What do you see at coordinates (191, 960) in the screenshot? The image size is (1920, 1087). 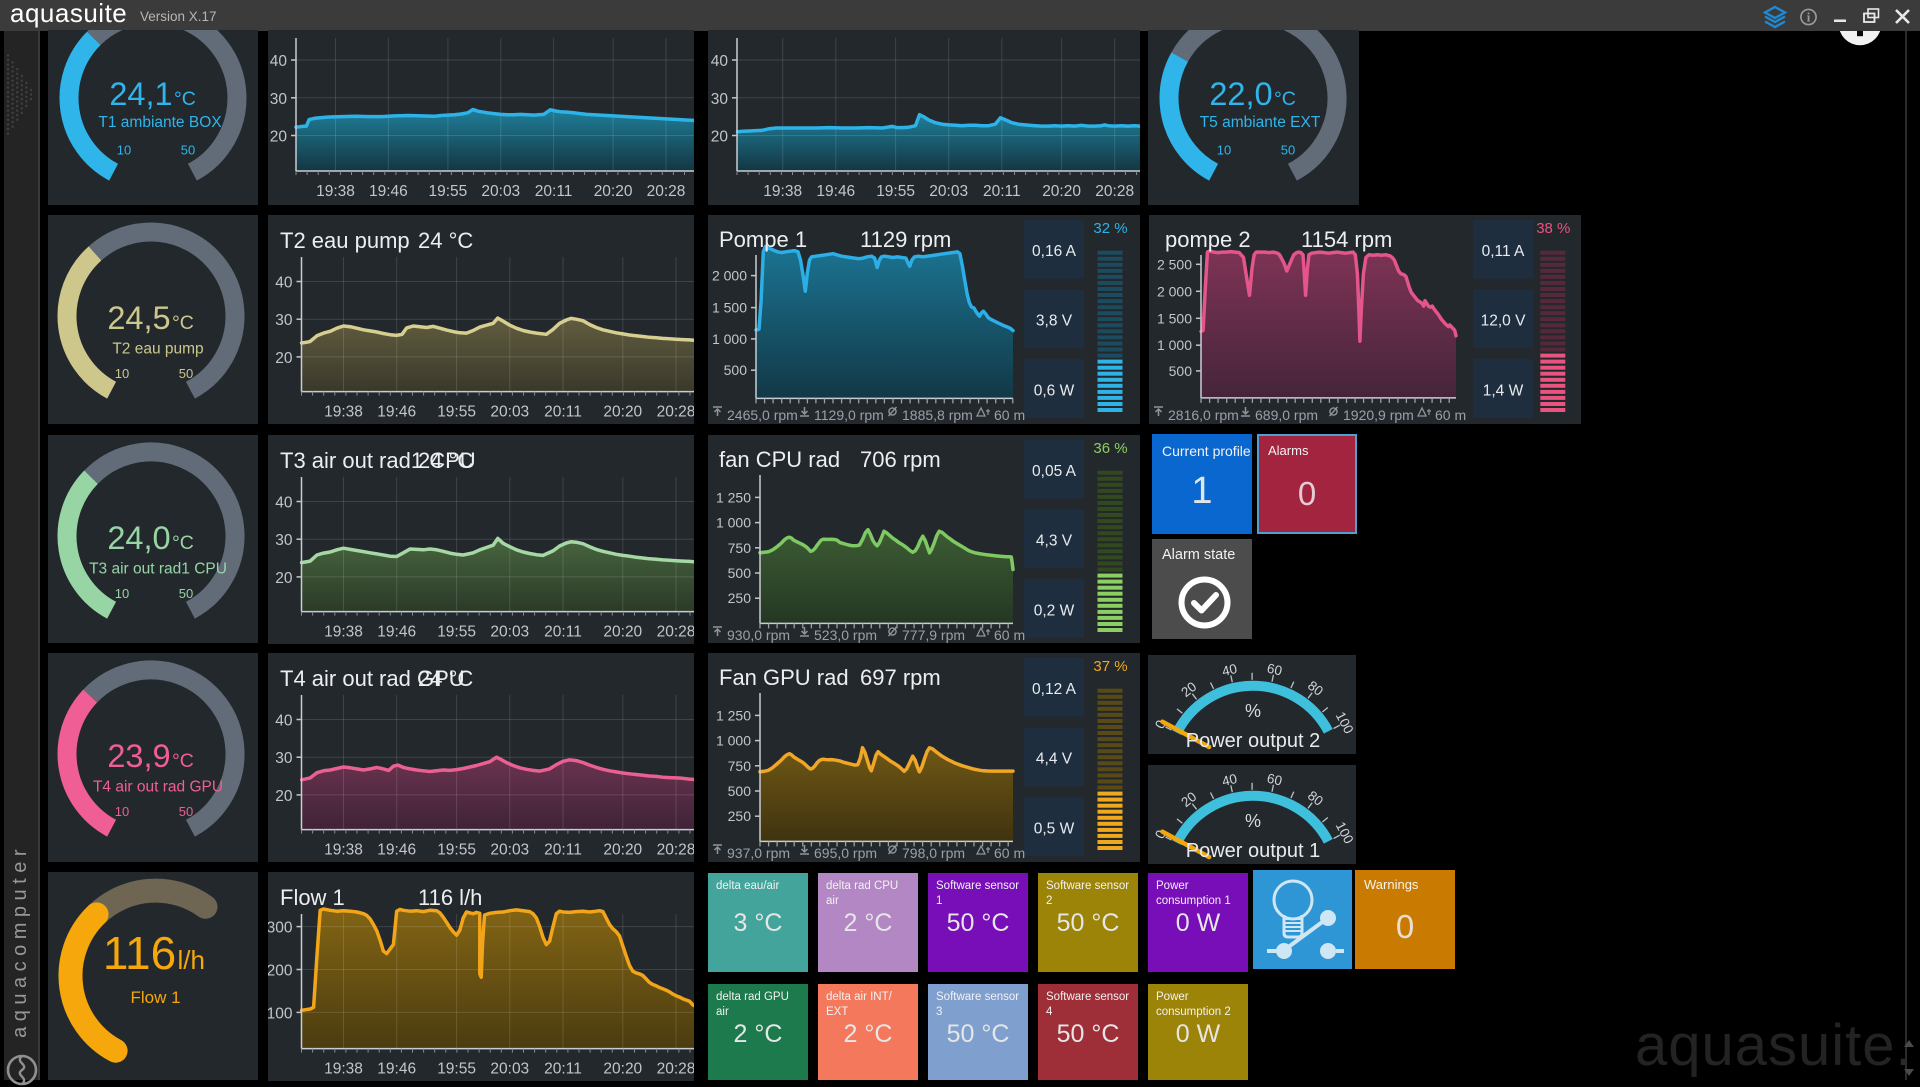 I see `svg-text: l/h` at bounding box center [191, 960].